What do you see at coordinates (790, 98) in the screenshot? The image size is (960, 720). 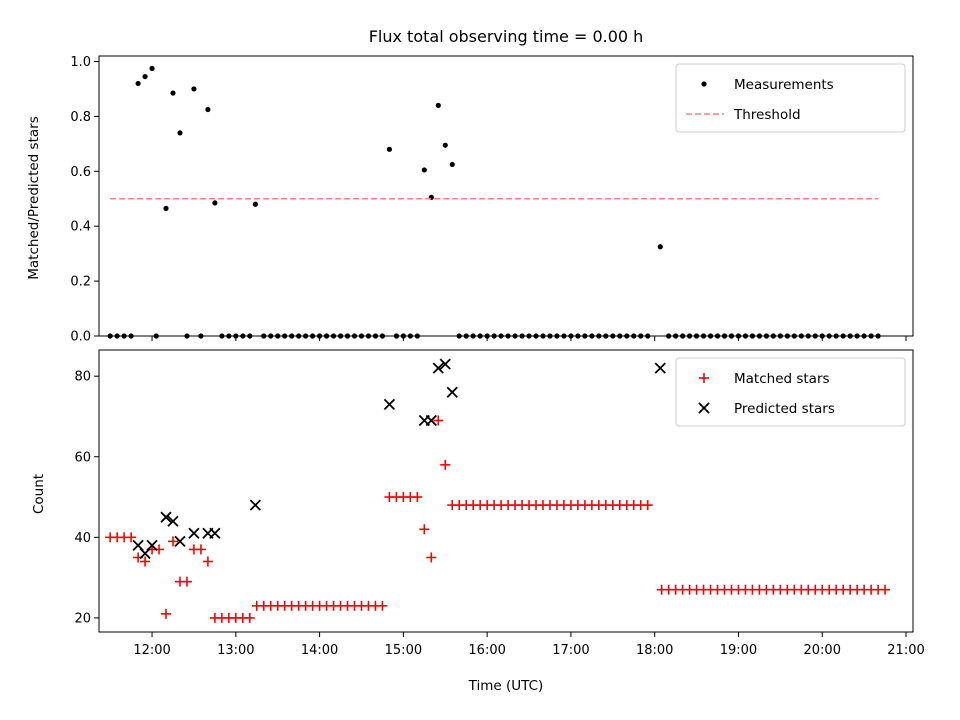 I see `legend: Measurements Threshold` at bounding box center [790, 98].